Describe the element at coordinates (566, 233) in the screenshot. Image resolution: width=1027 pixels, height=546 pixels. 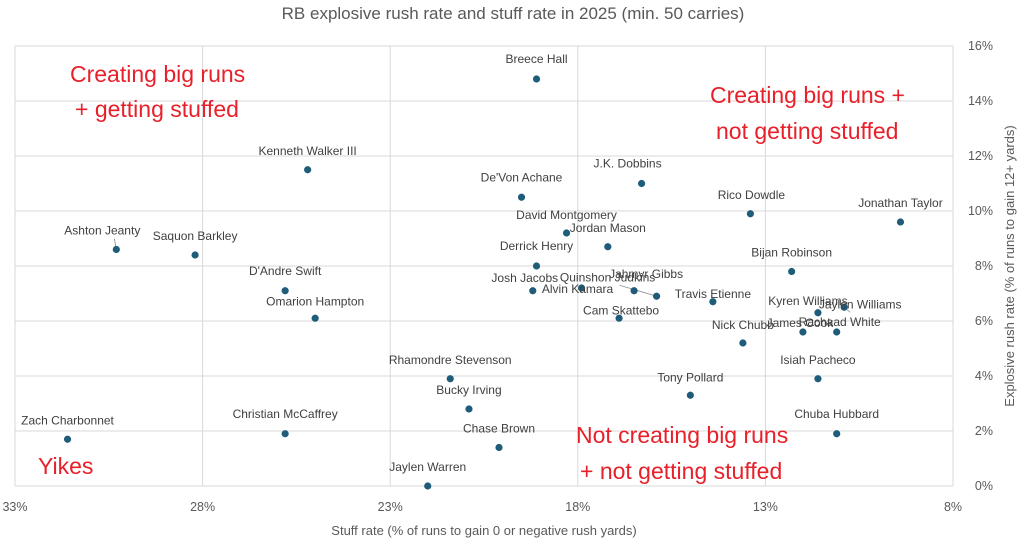
I see `point-david-montgomery` at that location.